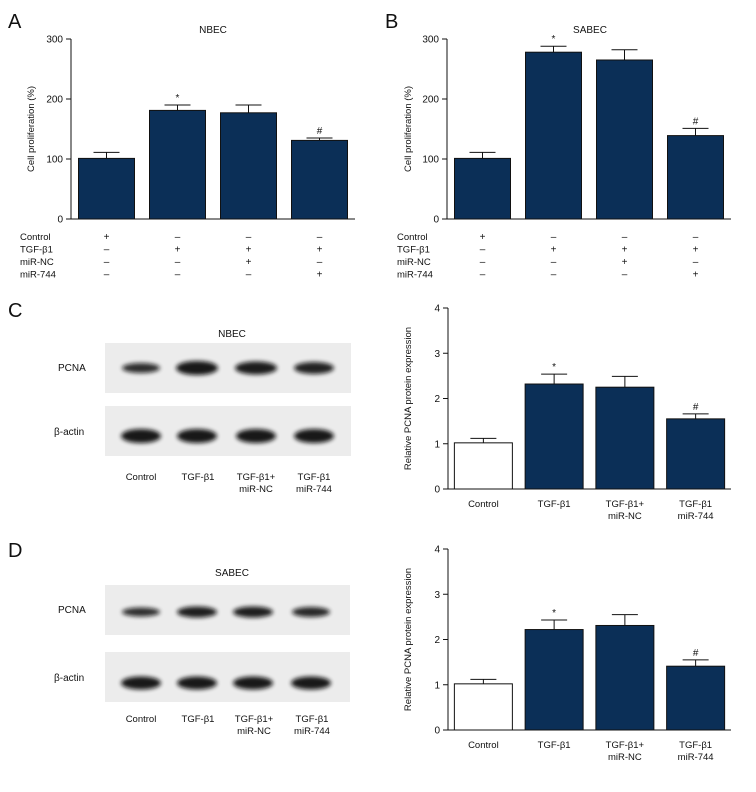  Describe the element at coordinates (72, 368) in the screenshot. I see `blot-c-row-pcna: PCNA` at that location.